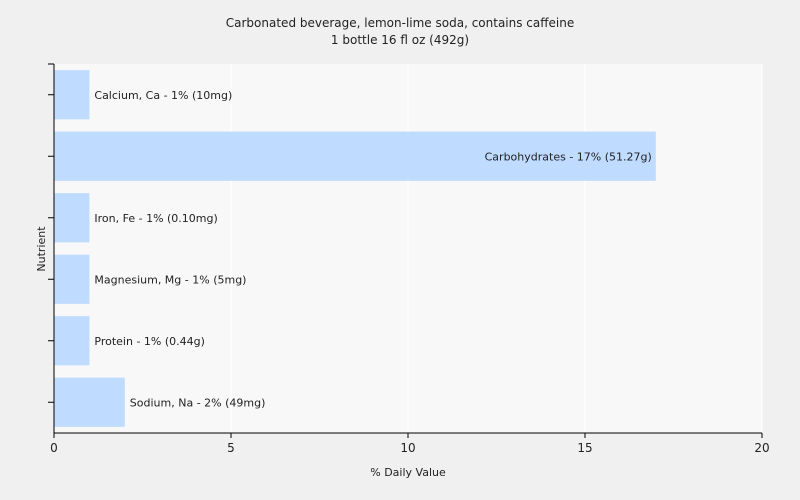 The width and height of the screenshot is (800, 500). What do you see at coordinates (198, 402) in the screenshot?
I see `bar-label: Sodium, Na - 2% (49mg)` at bounding box center [198, 402].